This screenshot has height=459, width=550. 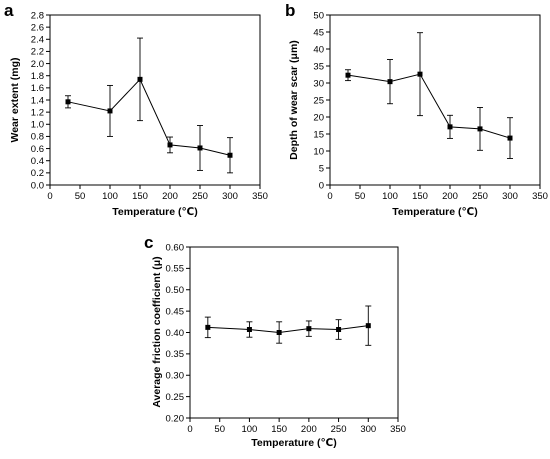 What do you see at coordinates (175, 418) in the screenshot?
I see `panel-c-y-tick-label: 0.20` at bounding box center [175, 418].